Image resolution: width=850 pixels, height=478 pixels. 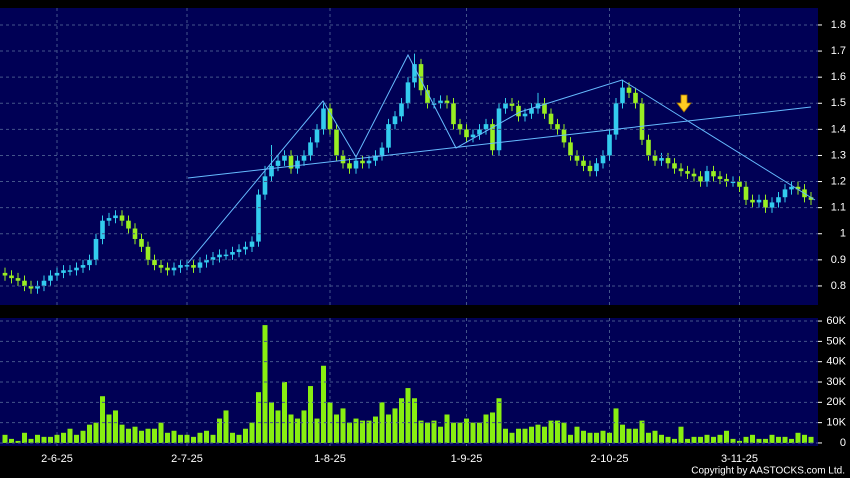 I want to click on x-tick-label: 1-9-25, so click(x=467, y=459).